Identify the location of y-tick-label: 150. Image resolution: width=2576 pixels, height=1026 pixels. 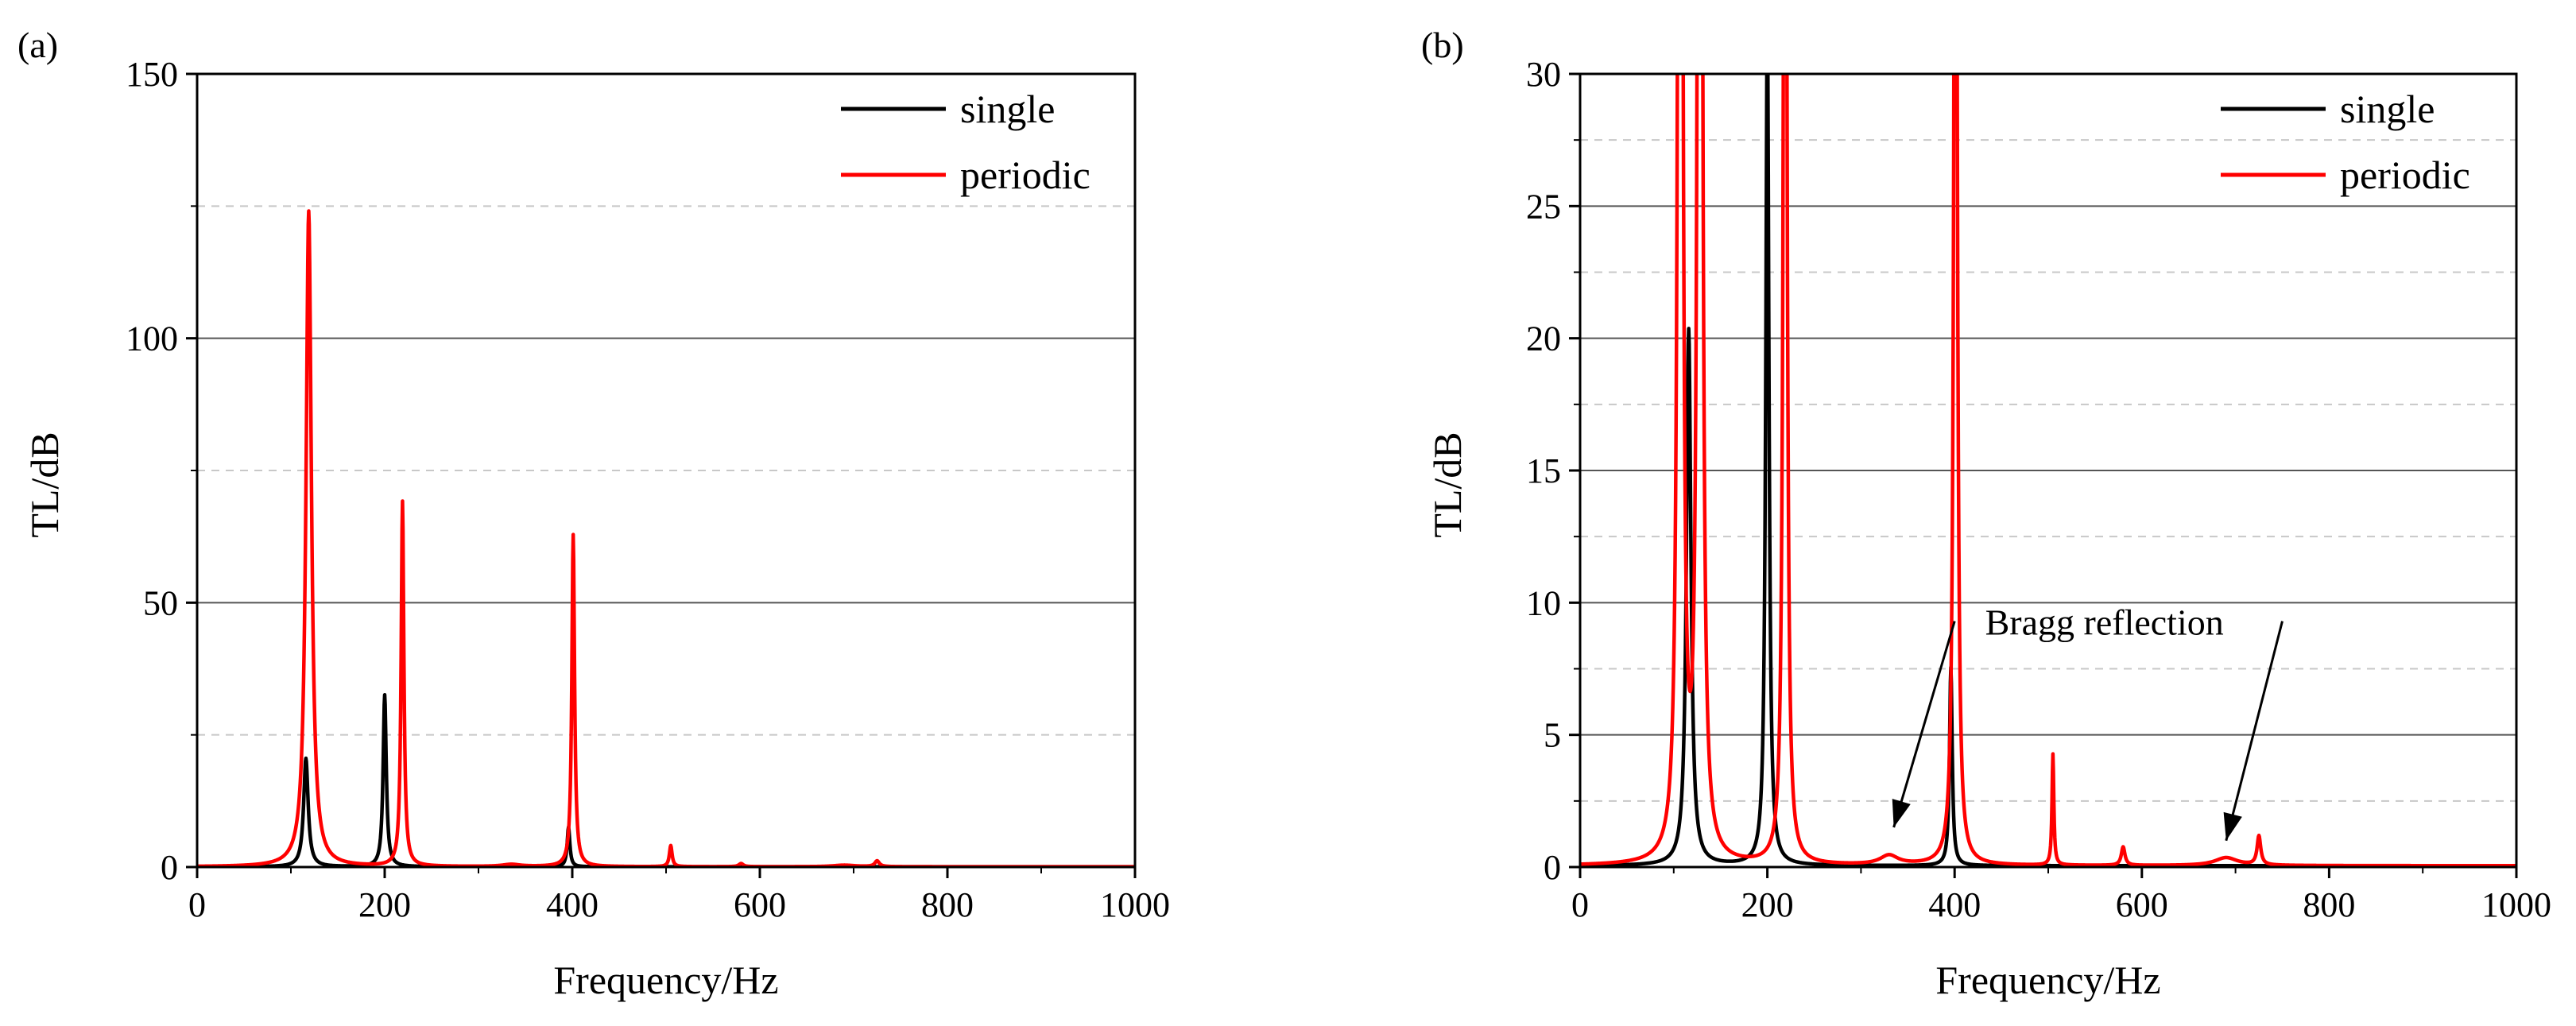
(152, 74).